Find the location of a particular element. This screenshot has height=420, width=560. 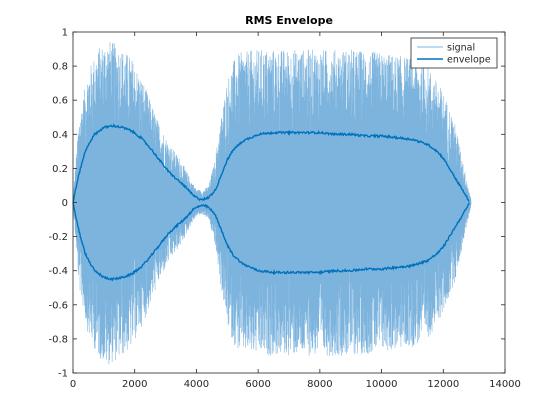

x-tick-label: 8000 is located at coordinates (319, 384).